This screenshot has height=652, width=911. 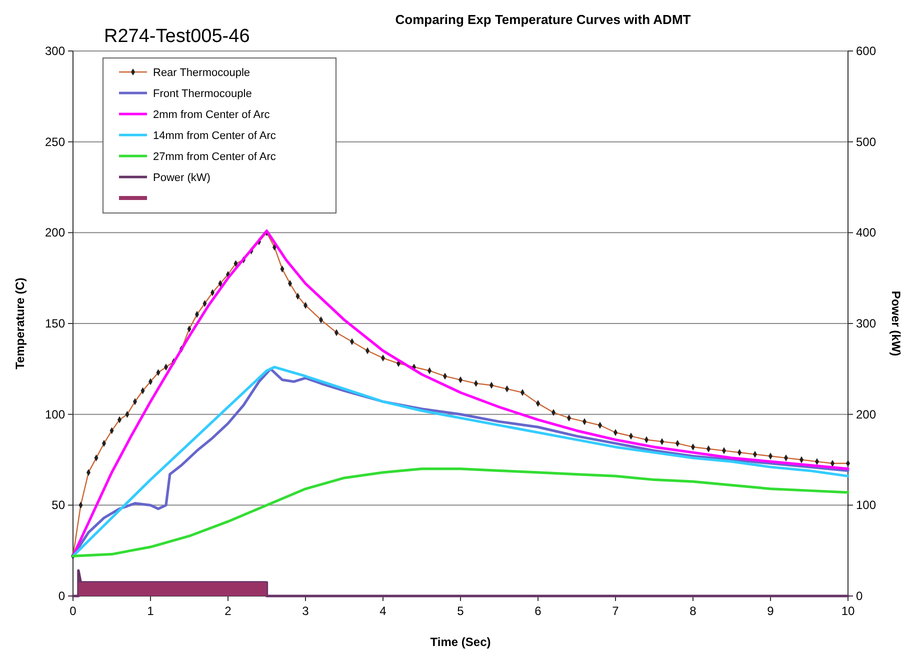 What do you see at coordinates (866, 323) in the screenshot?
I see `y2-tick-label: 300` at bounding box center [866, 323].